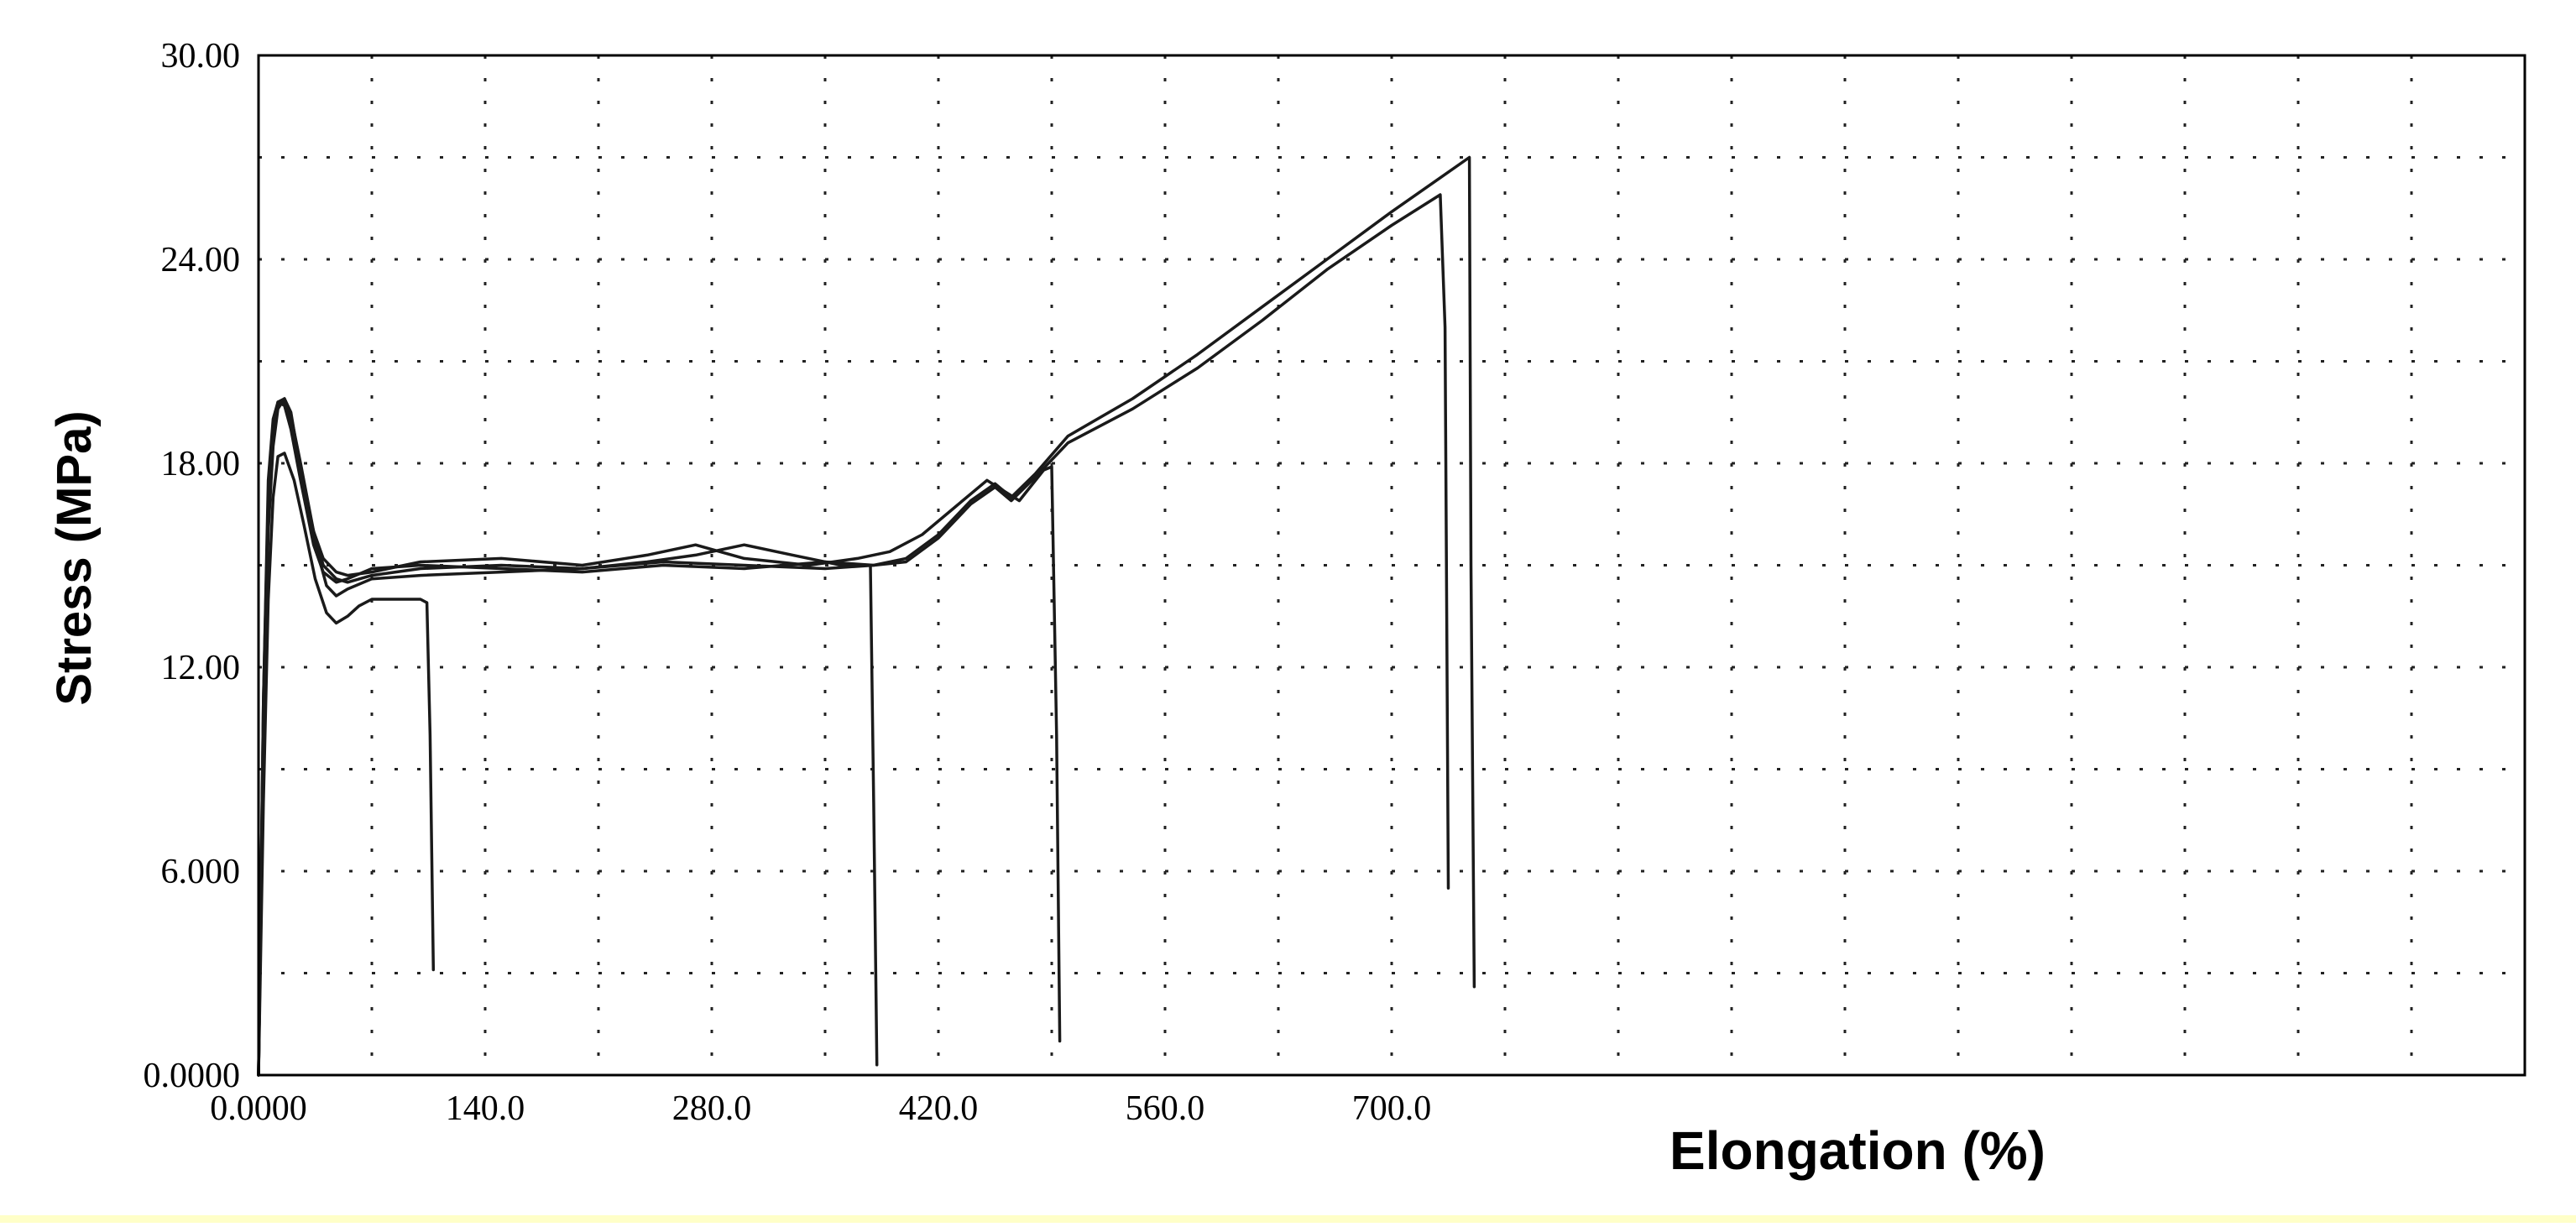 This screenshot has height=1227, width=2576. What do you see at coordinates (258, 1108) in the screenshot?
I see `x-tick-label: 0.0000` at bounding box center [258, 1108].